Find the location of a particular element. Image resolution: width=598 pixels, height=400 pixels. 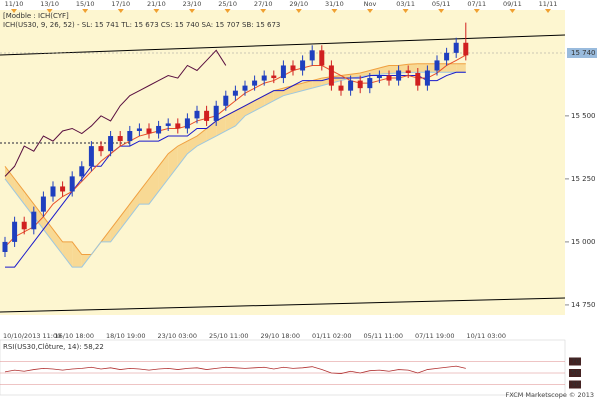

top-time-label: 09/11 is located at coordinates (512, 4).